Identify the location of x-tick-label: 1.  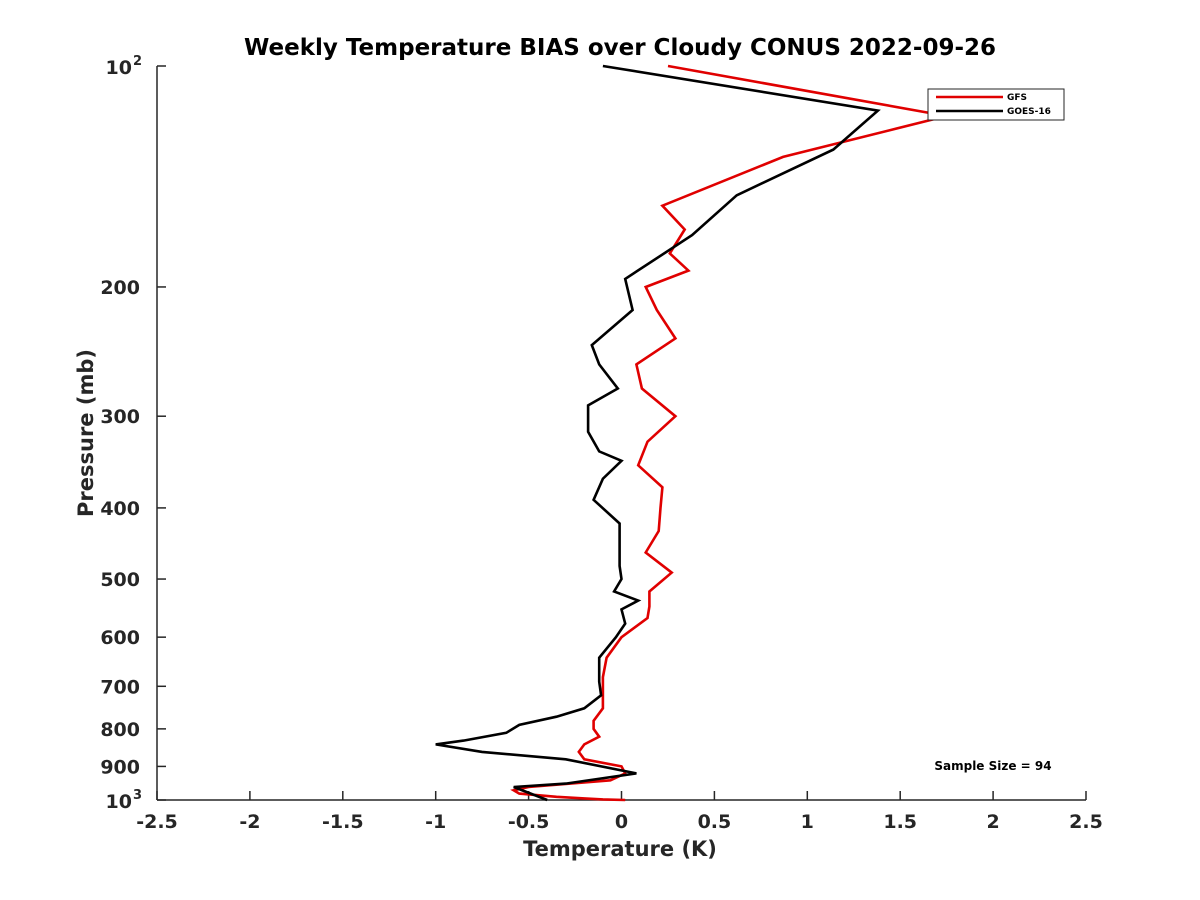
(807, 822).